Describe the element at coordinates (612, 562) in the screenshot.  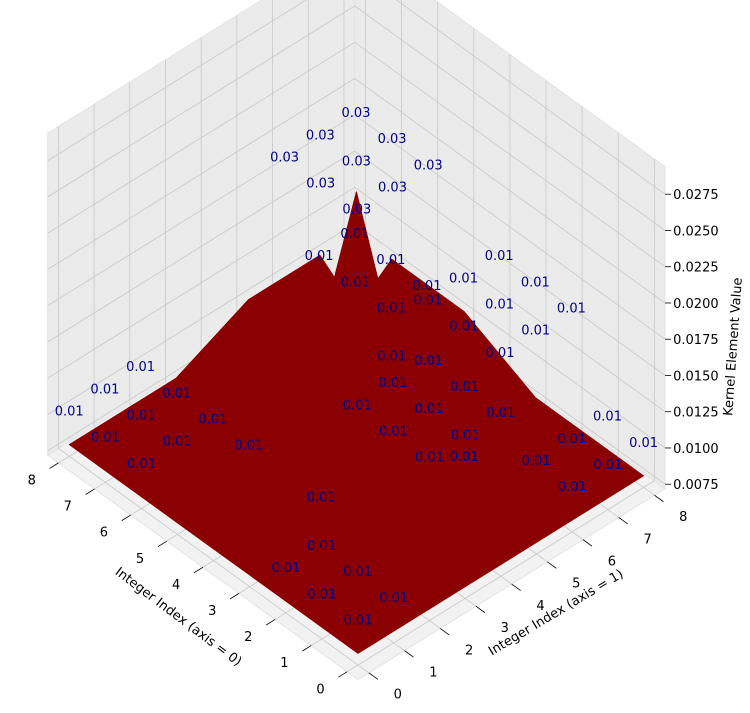
I see `y-tick-label: 6` at that location.